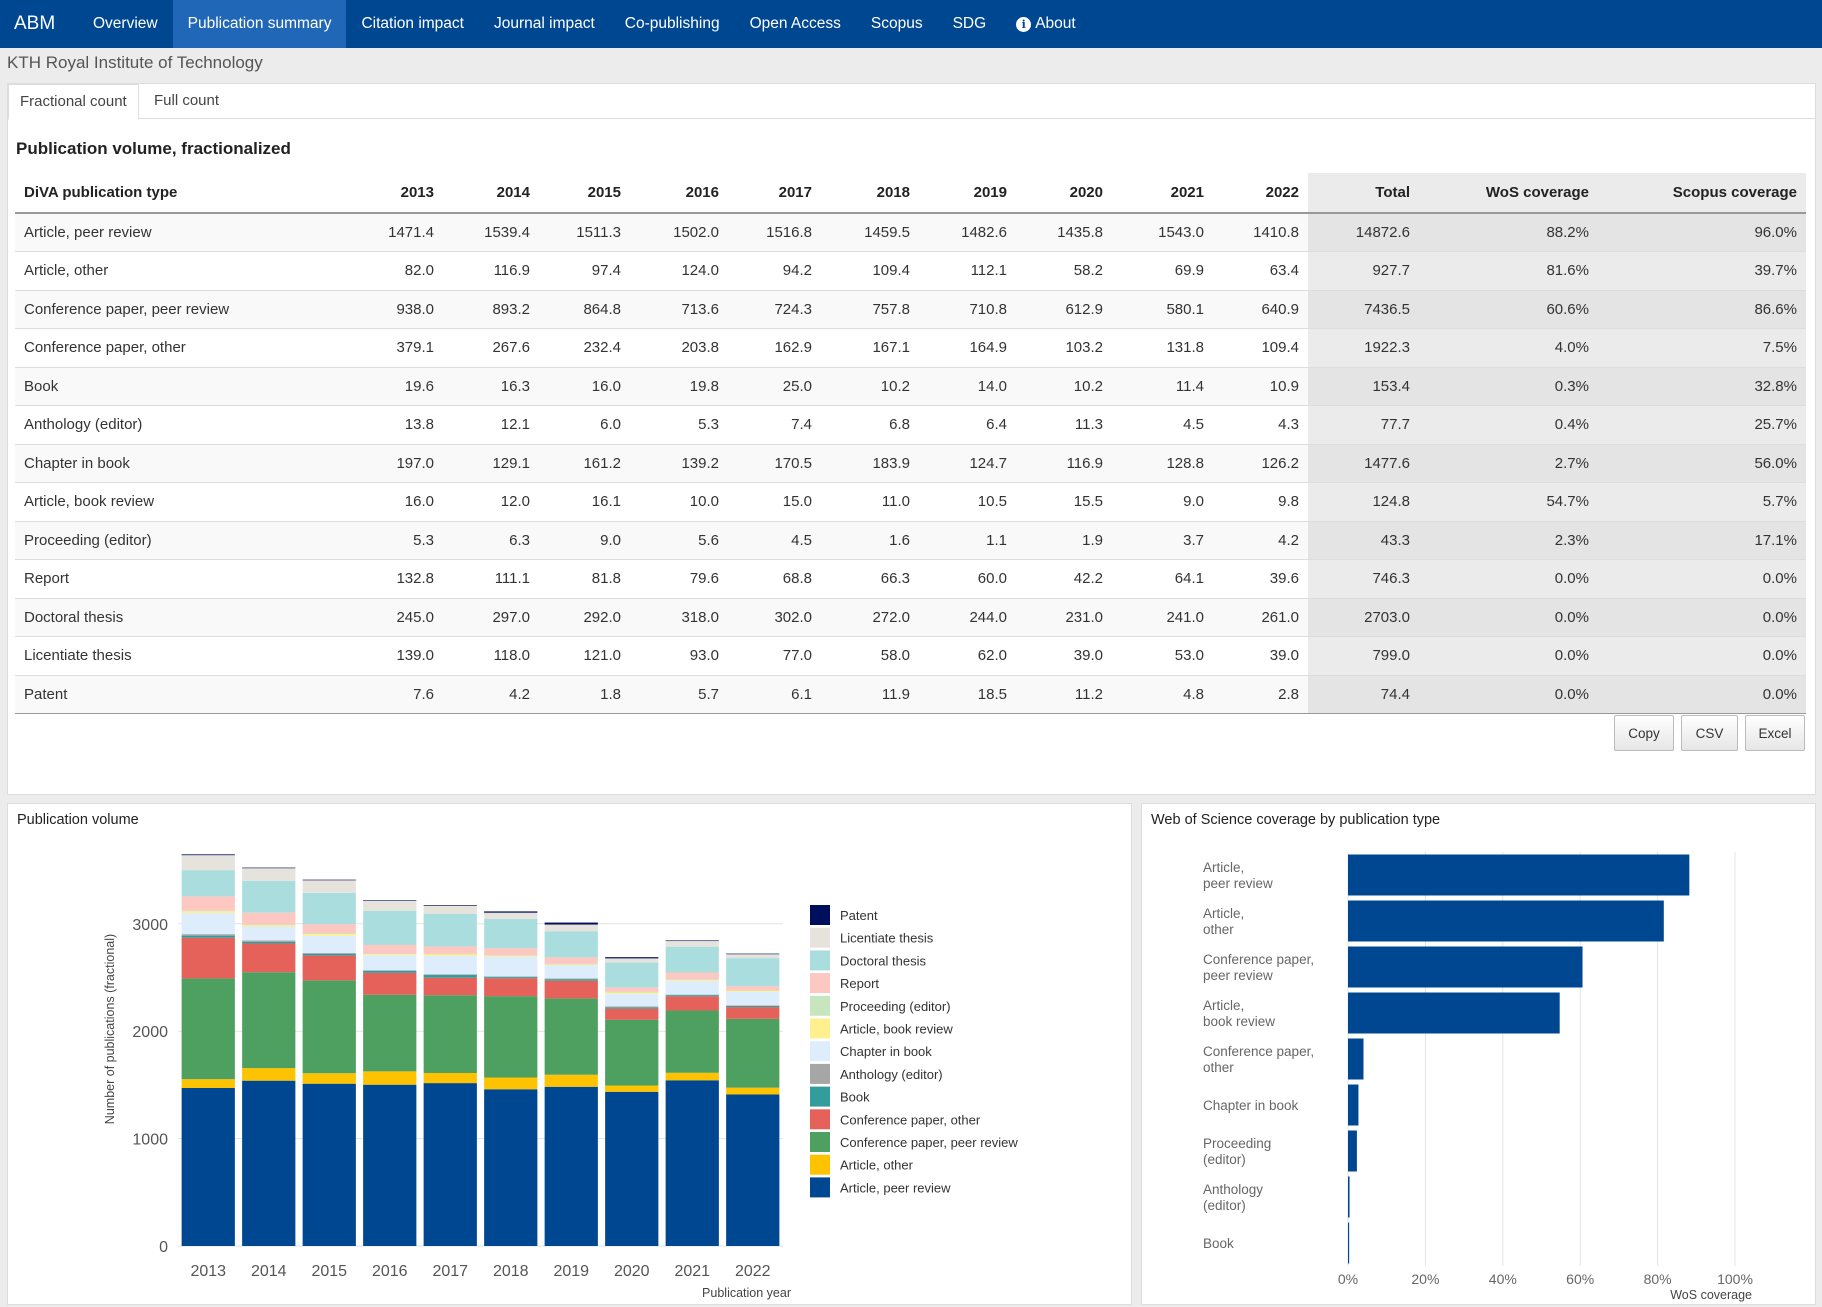 The image size is (1822, 1307). Describe the element at coordinates (859, 915) in the screenshot. I see `legend-label: Patent` at that location.